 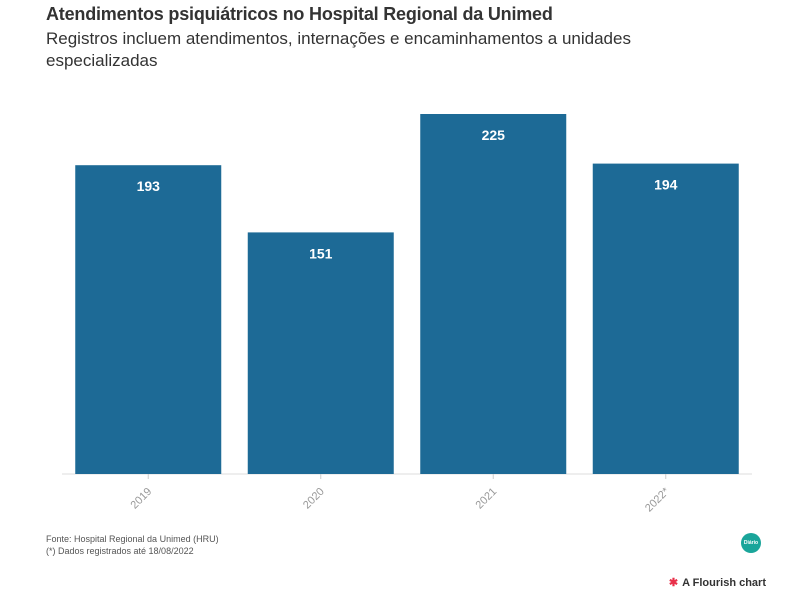 What do you see at coordinates (494, 135) in the screenshot?
I see `data-label: 225` at bounding box center [494, 135].